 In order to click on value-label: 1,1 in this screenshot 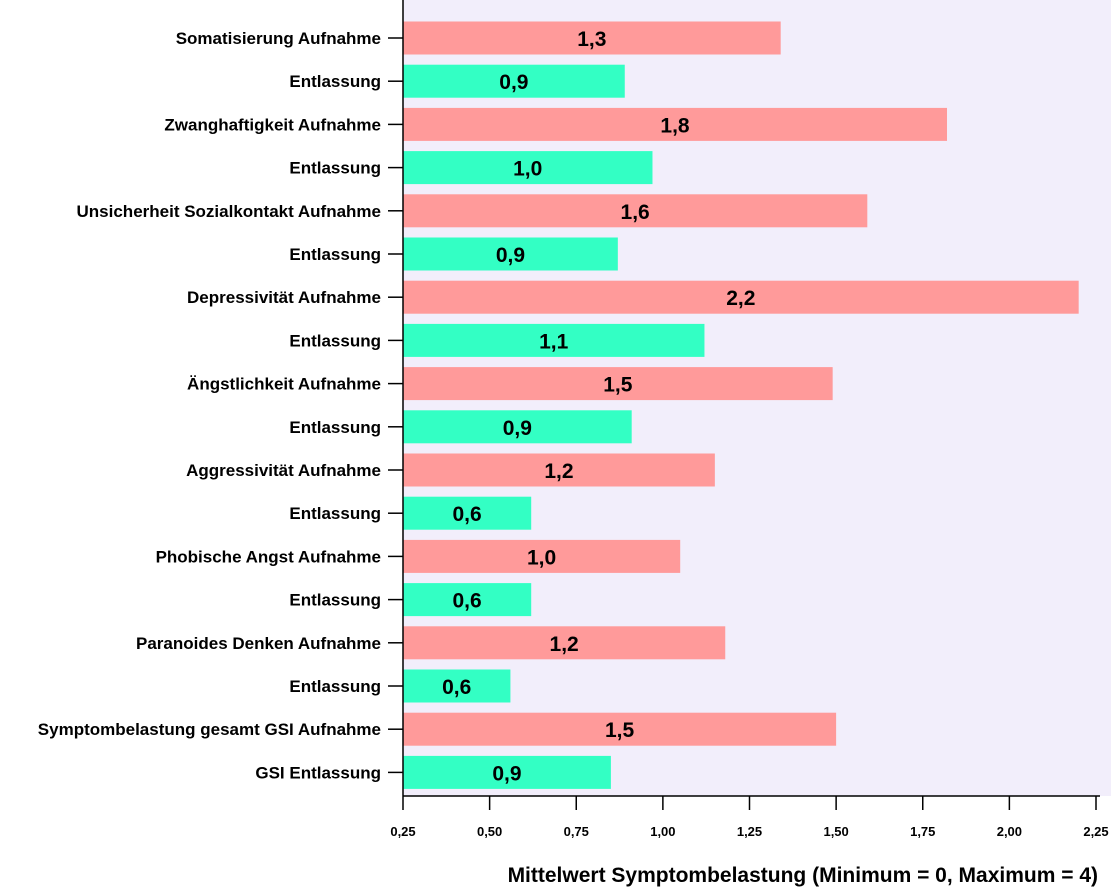, I will do `click(554, 341)`.